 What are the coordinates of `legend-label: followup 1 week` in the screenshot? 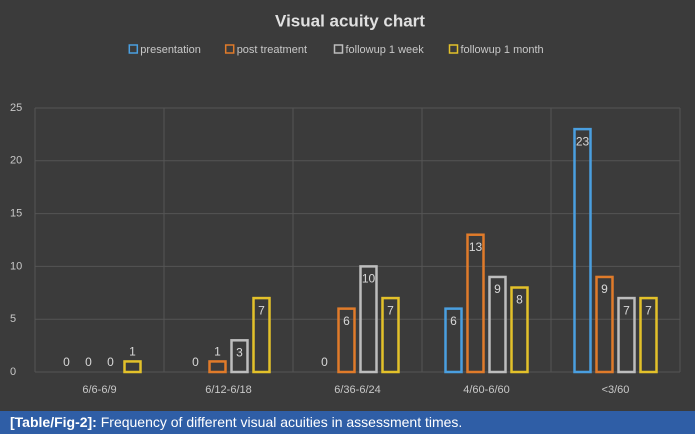 It's located at (385, 50).